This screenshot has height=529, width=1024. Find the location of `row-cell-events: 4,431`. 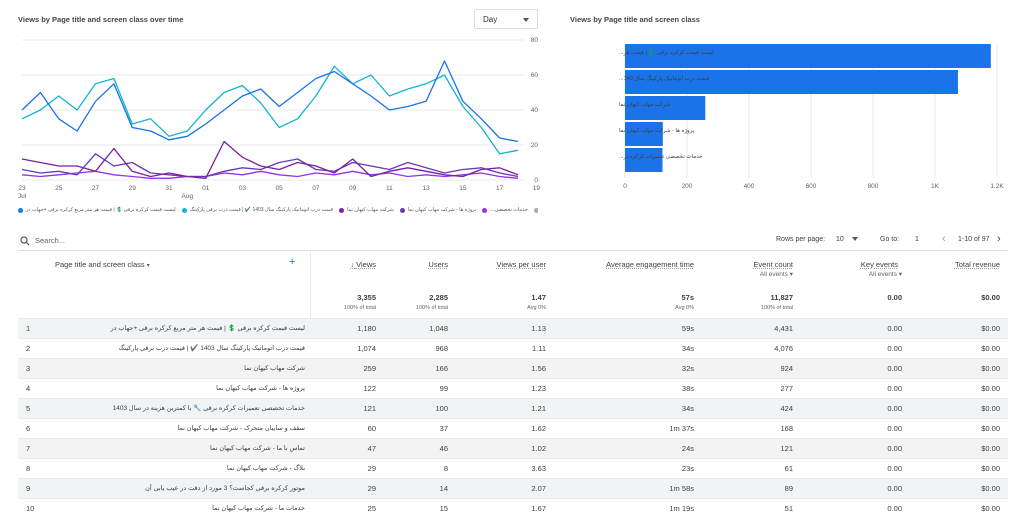

row-cell-events: 4,431 is located at coordinates (783, 328).